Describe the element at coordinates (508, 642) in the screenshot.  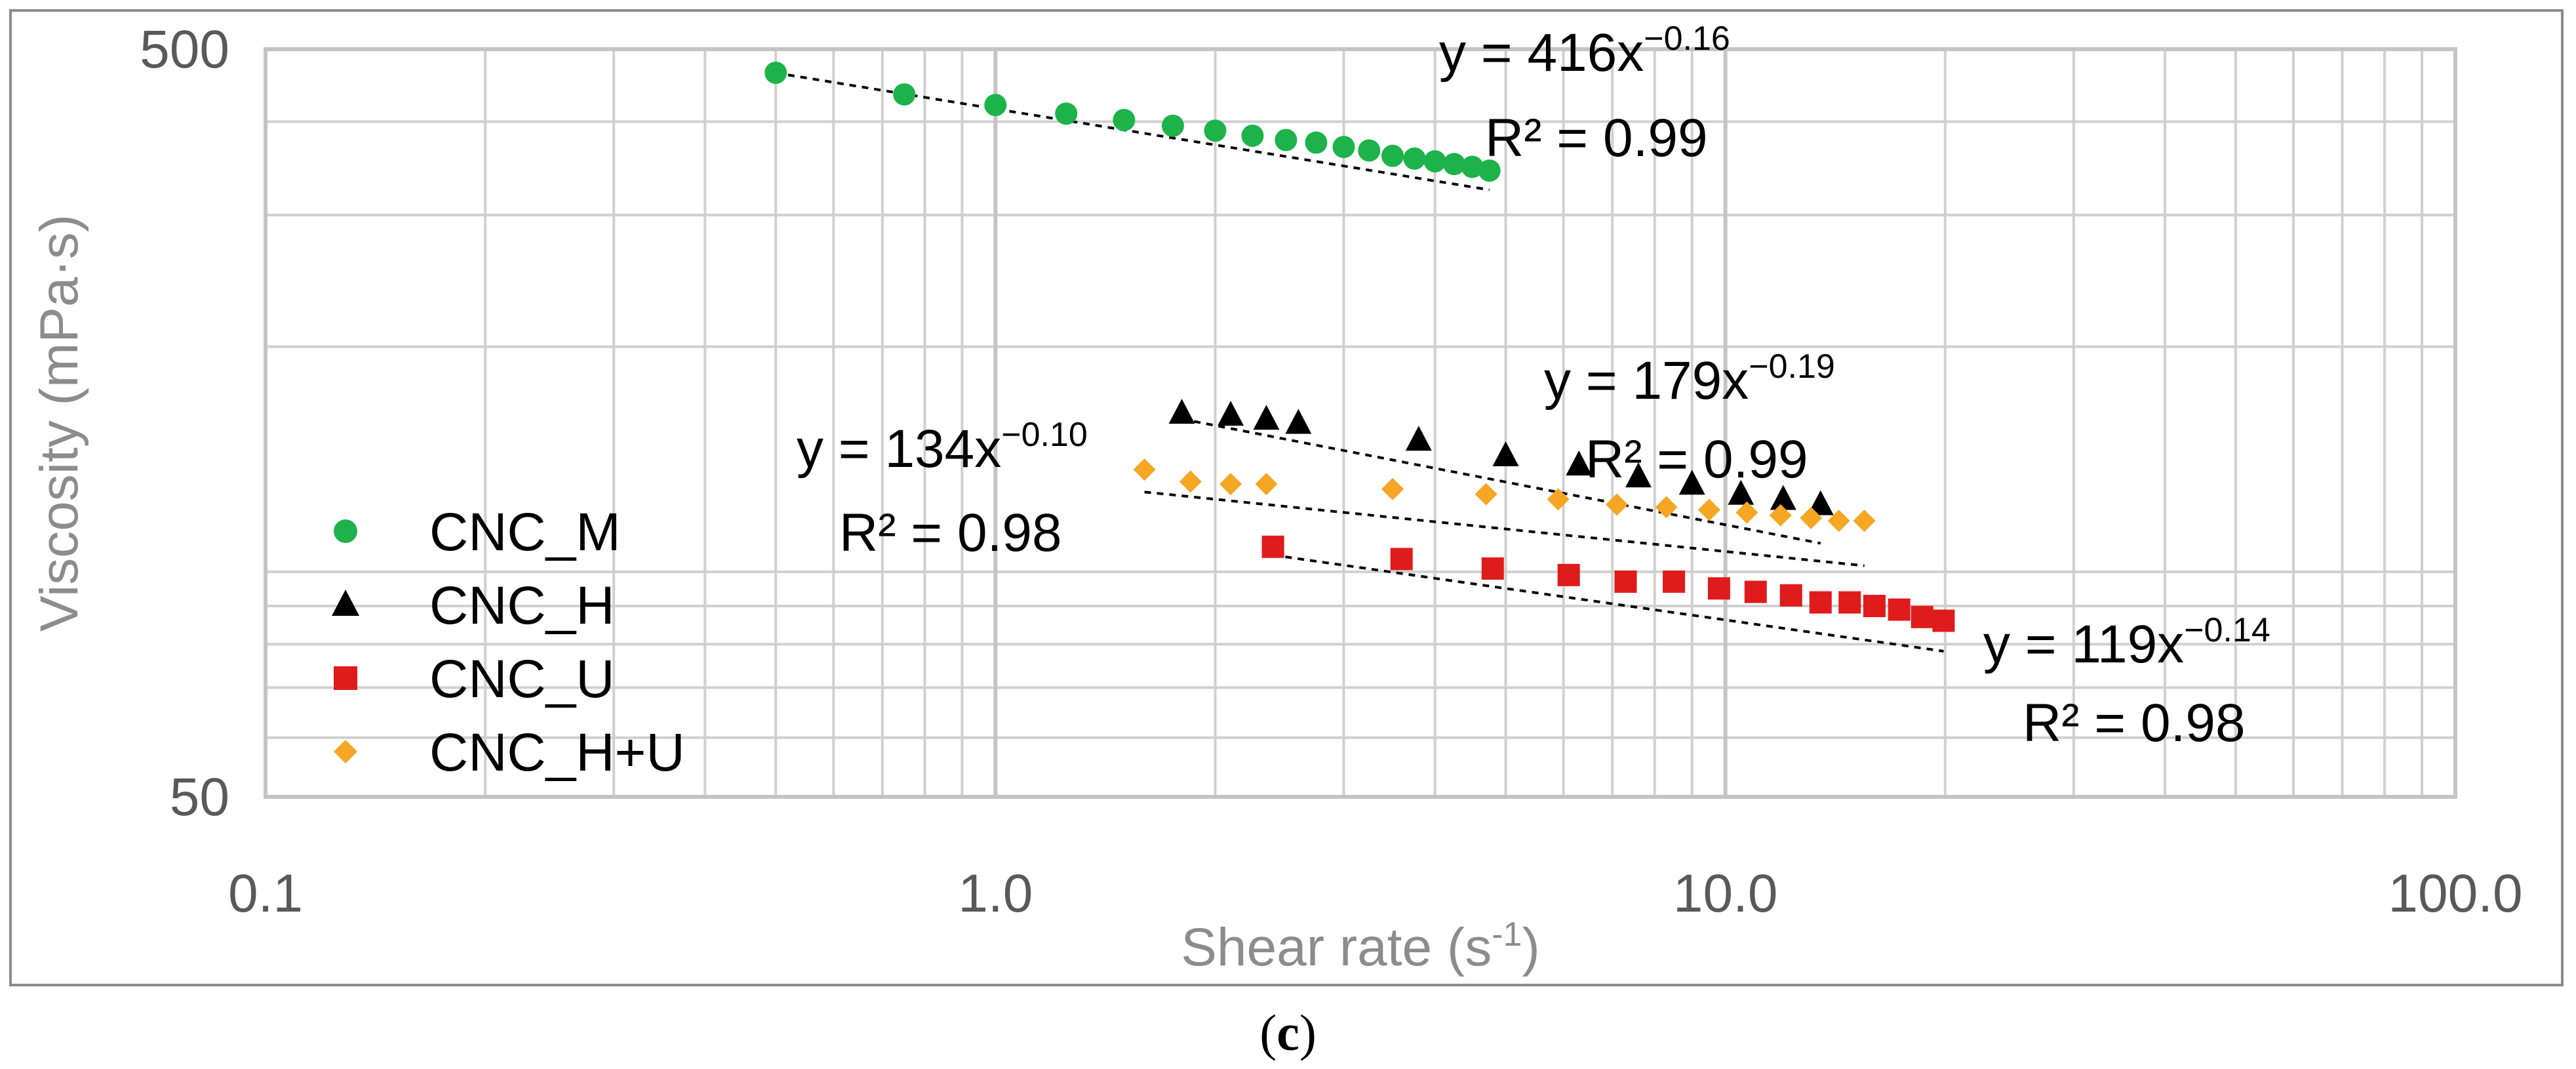
I see `legend: CNC_M CNC_H CNC_U CNC_H+U` at that location.